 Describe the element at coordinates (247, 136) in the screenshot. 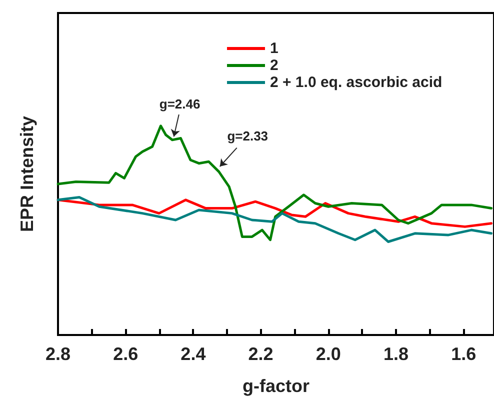

I see `annotation: g=2.33` at that location.